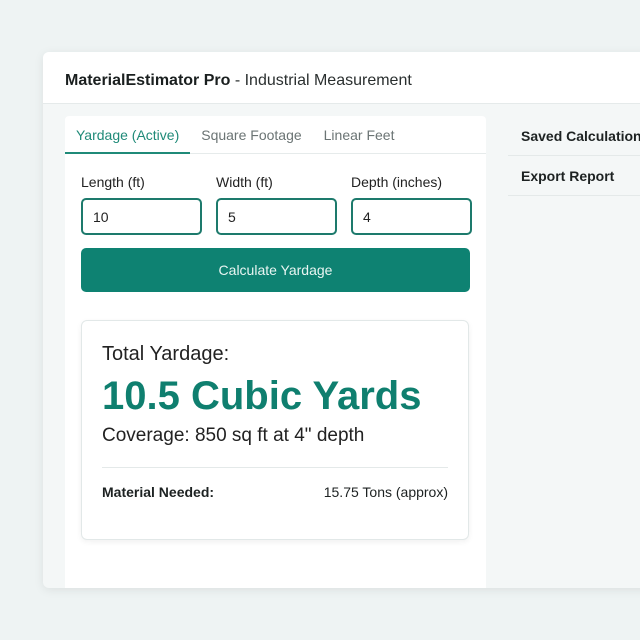  What do you see at coordinates (574, 136) in the screenshot?
I see `saved-calculations-link: Saved Calculations` at bounding box center [574, 136].